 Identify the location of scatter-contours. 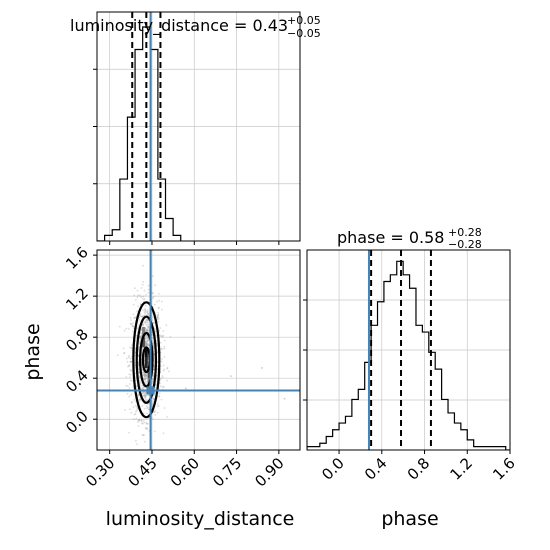
(146, 360).